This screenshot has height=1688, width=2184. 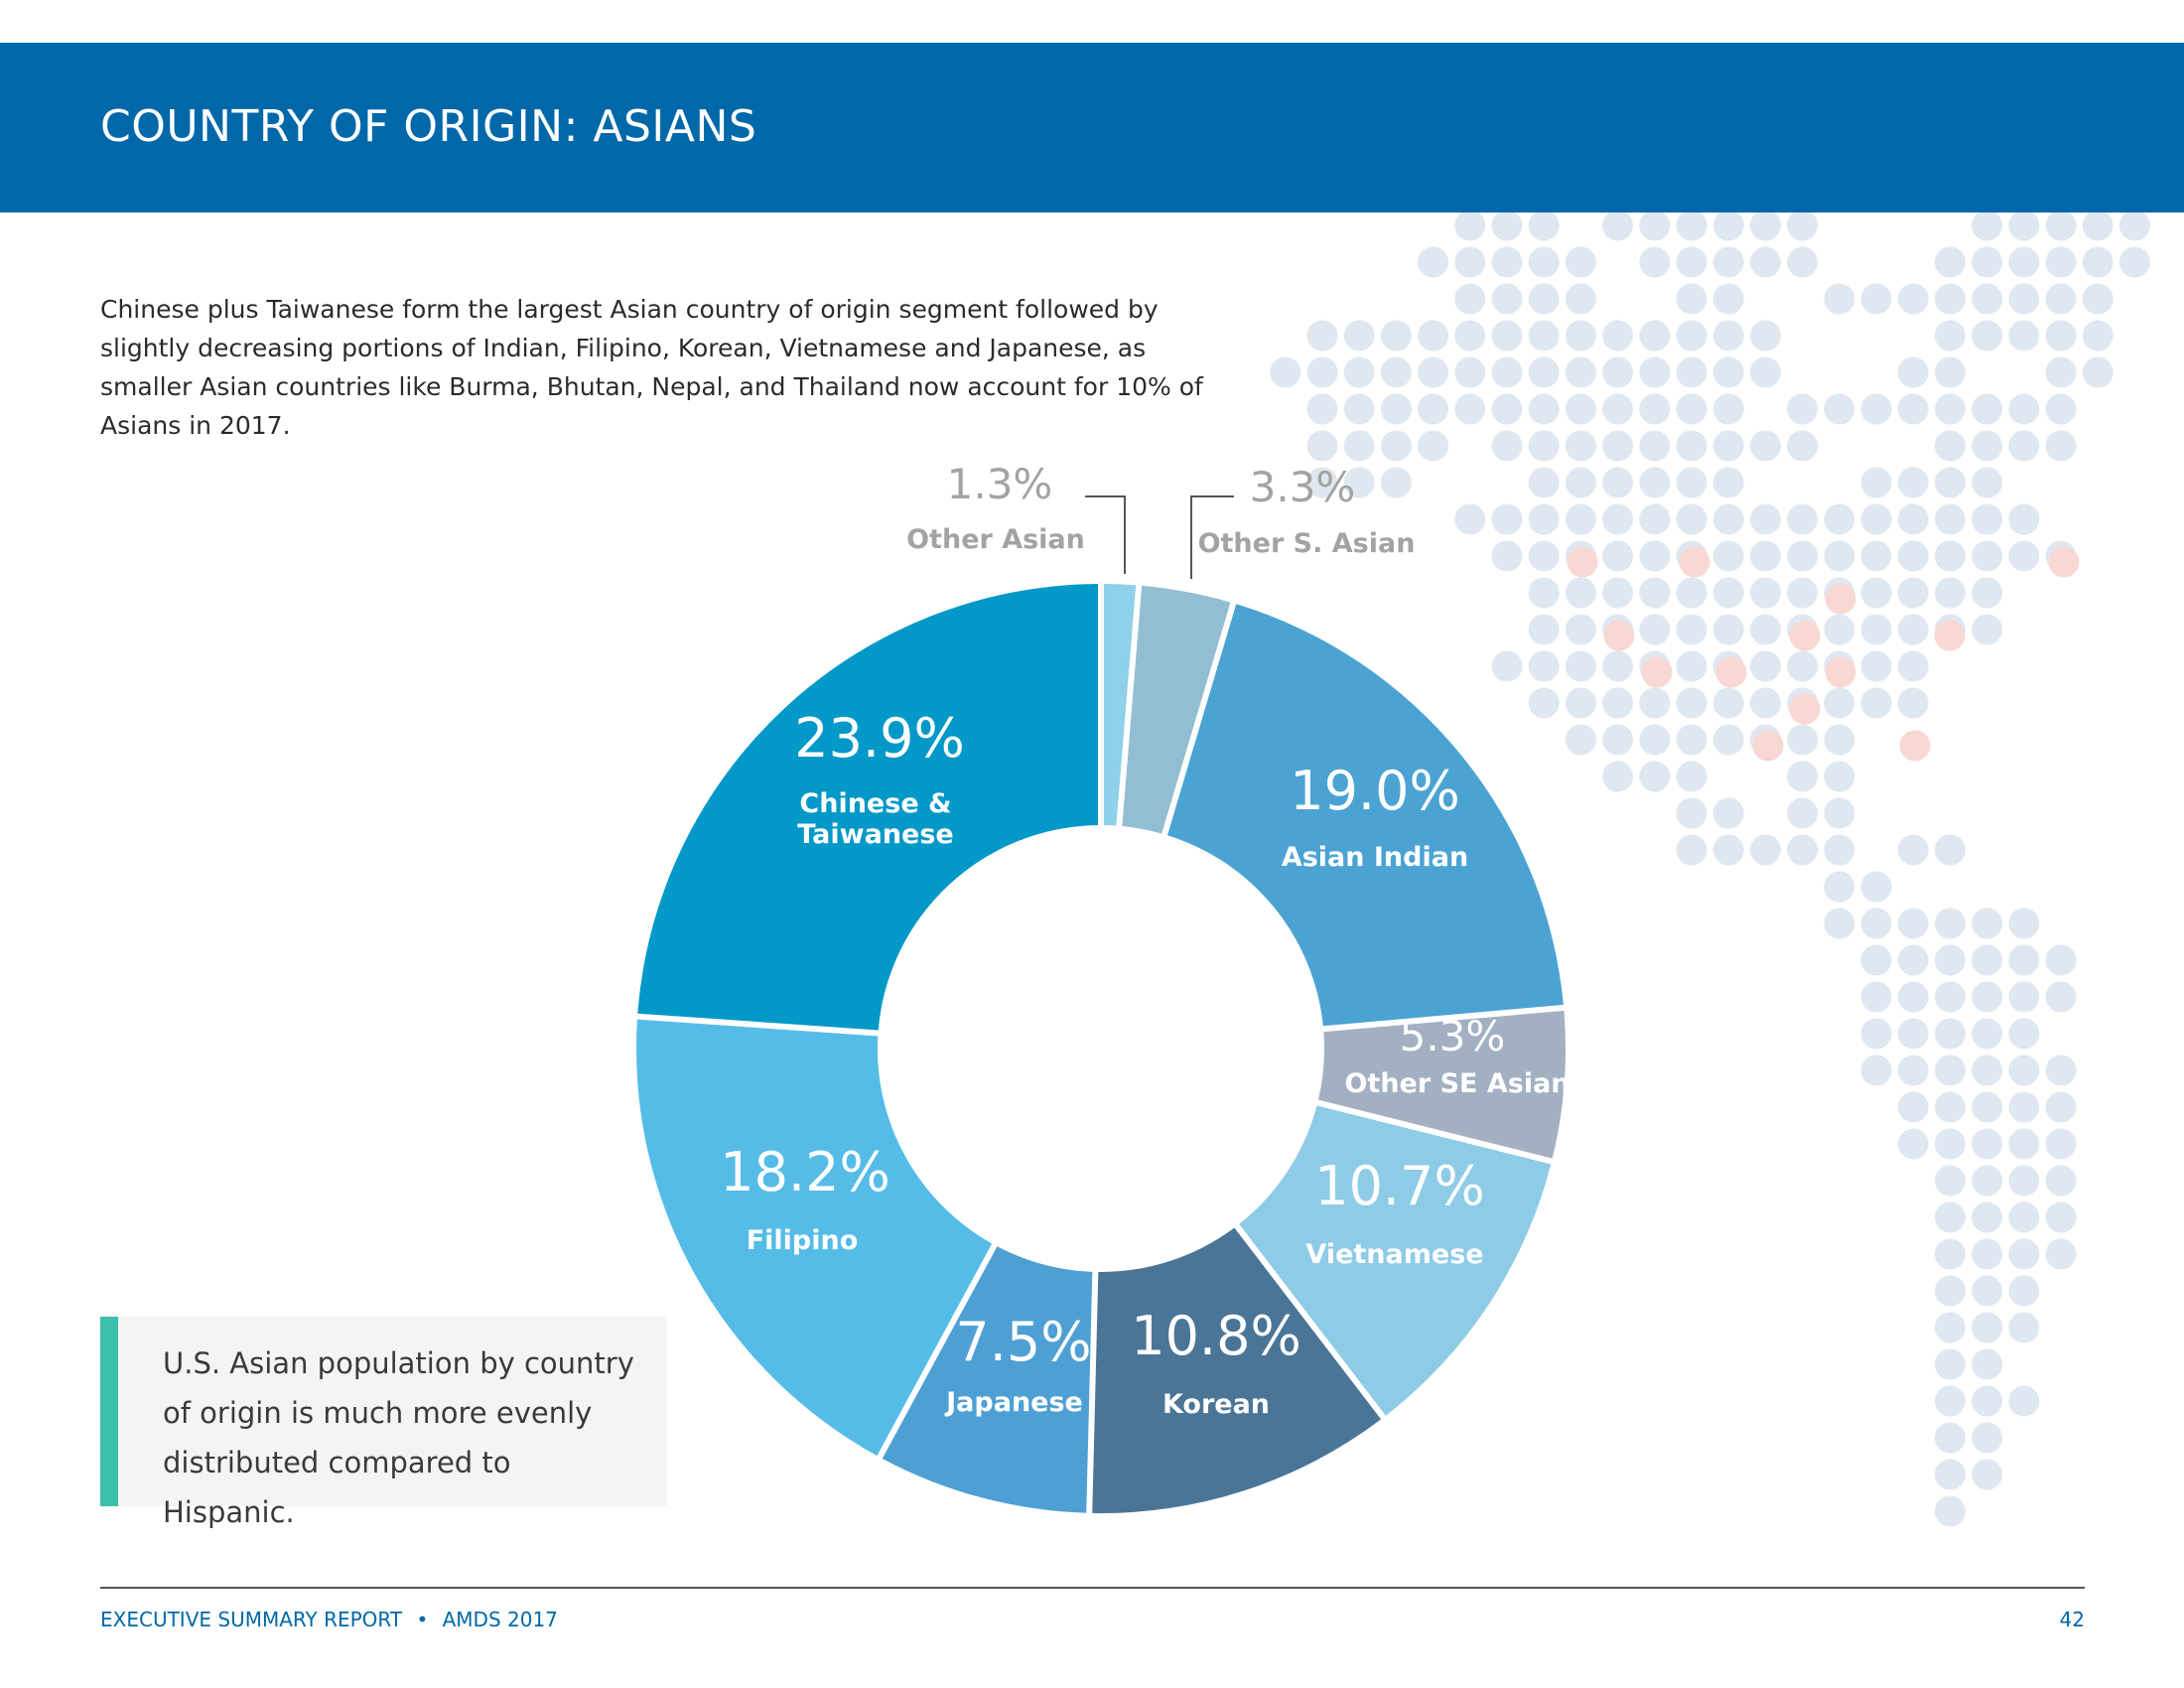 What do you see at coordinates (995, 539) in the screenshot?
I see `category-label-other-asian: Other Asian` at bounding box center [995, 539].